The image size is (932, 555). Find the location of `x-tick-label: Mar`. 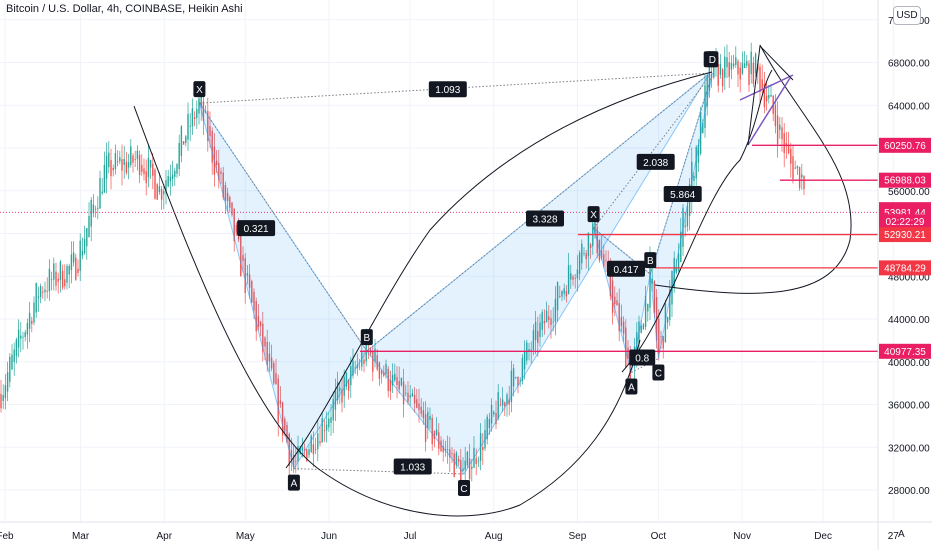

x-tick-label: Mar is located at coordinates (81, 536).